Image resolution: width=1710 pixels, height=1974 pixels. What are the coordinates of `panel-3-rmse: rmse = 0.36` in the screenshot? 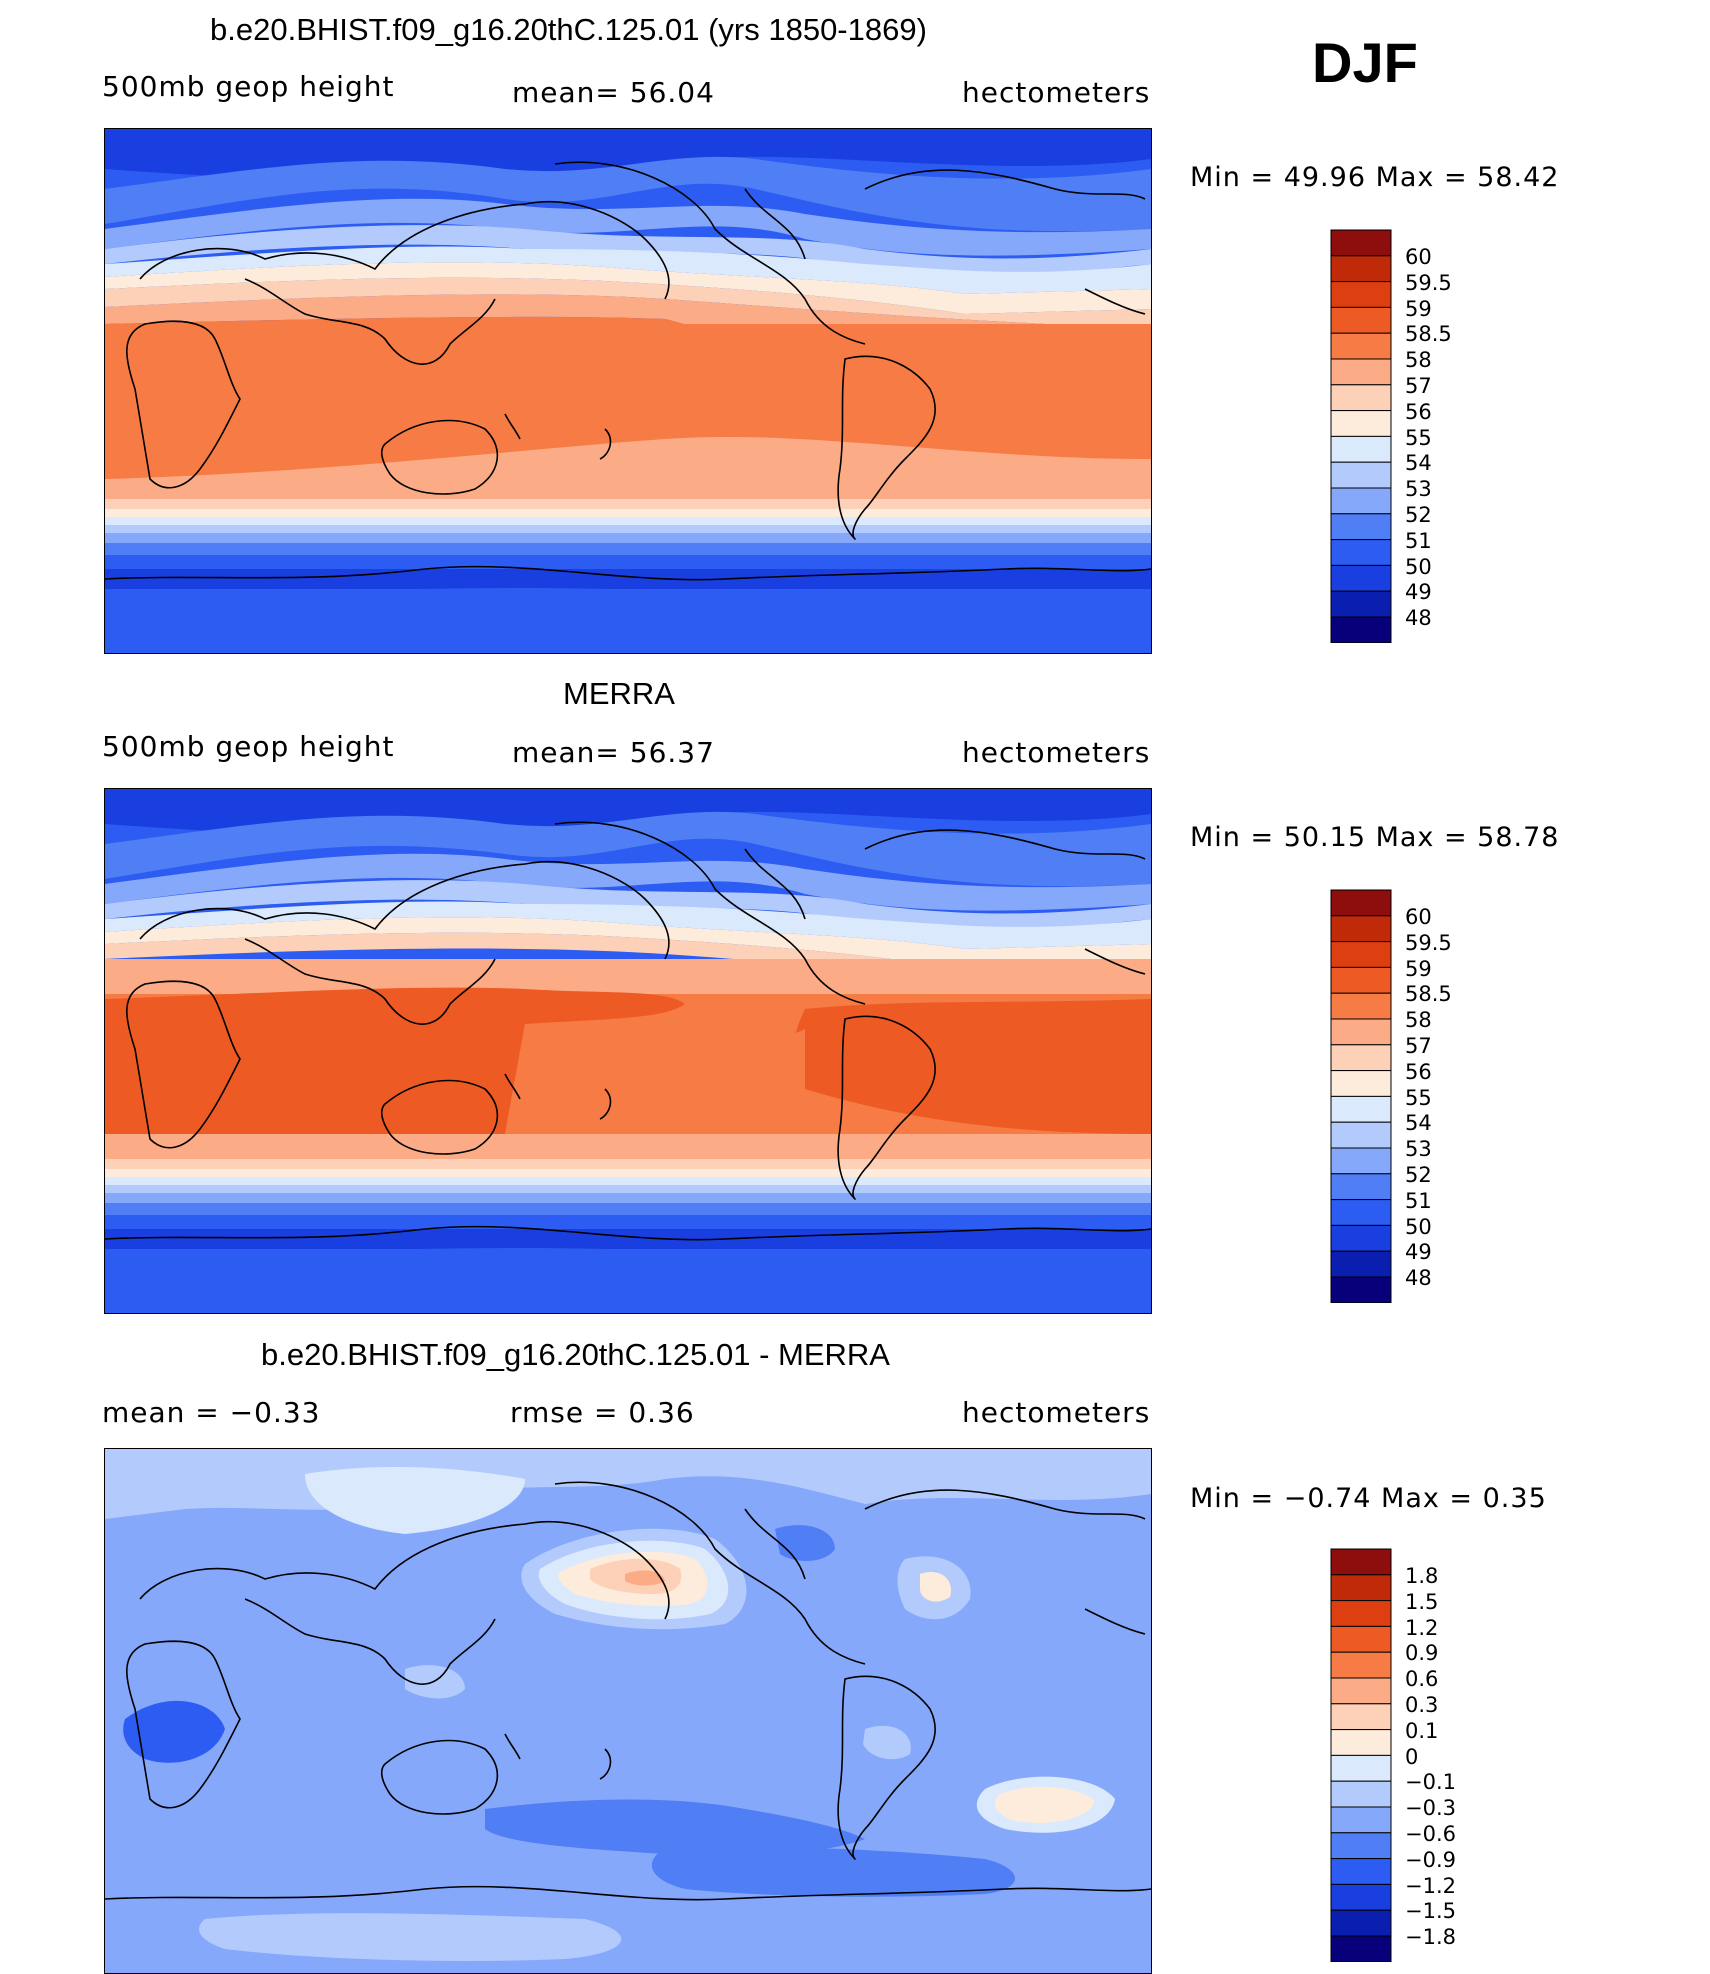 It's located at (602, 1412).